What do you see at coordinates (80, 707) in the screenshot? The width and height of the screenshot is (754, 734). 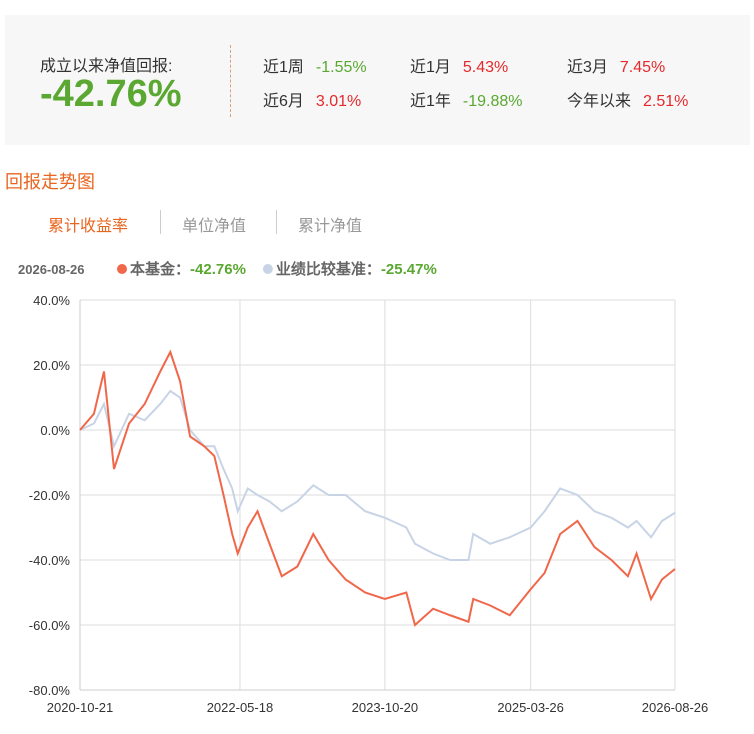 I see `x-tick-label: 2020-10-21` at bounding box center [80, 707].